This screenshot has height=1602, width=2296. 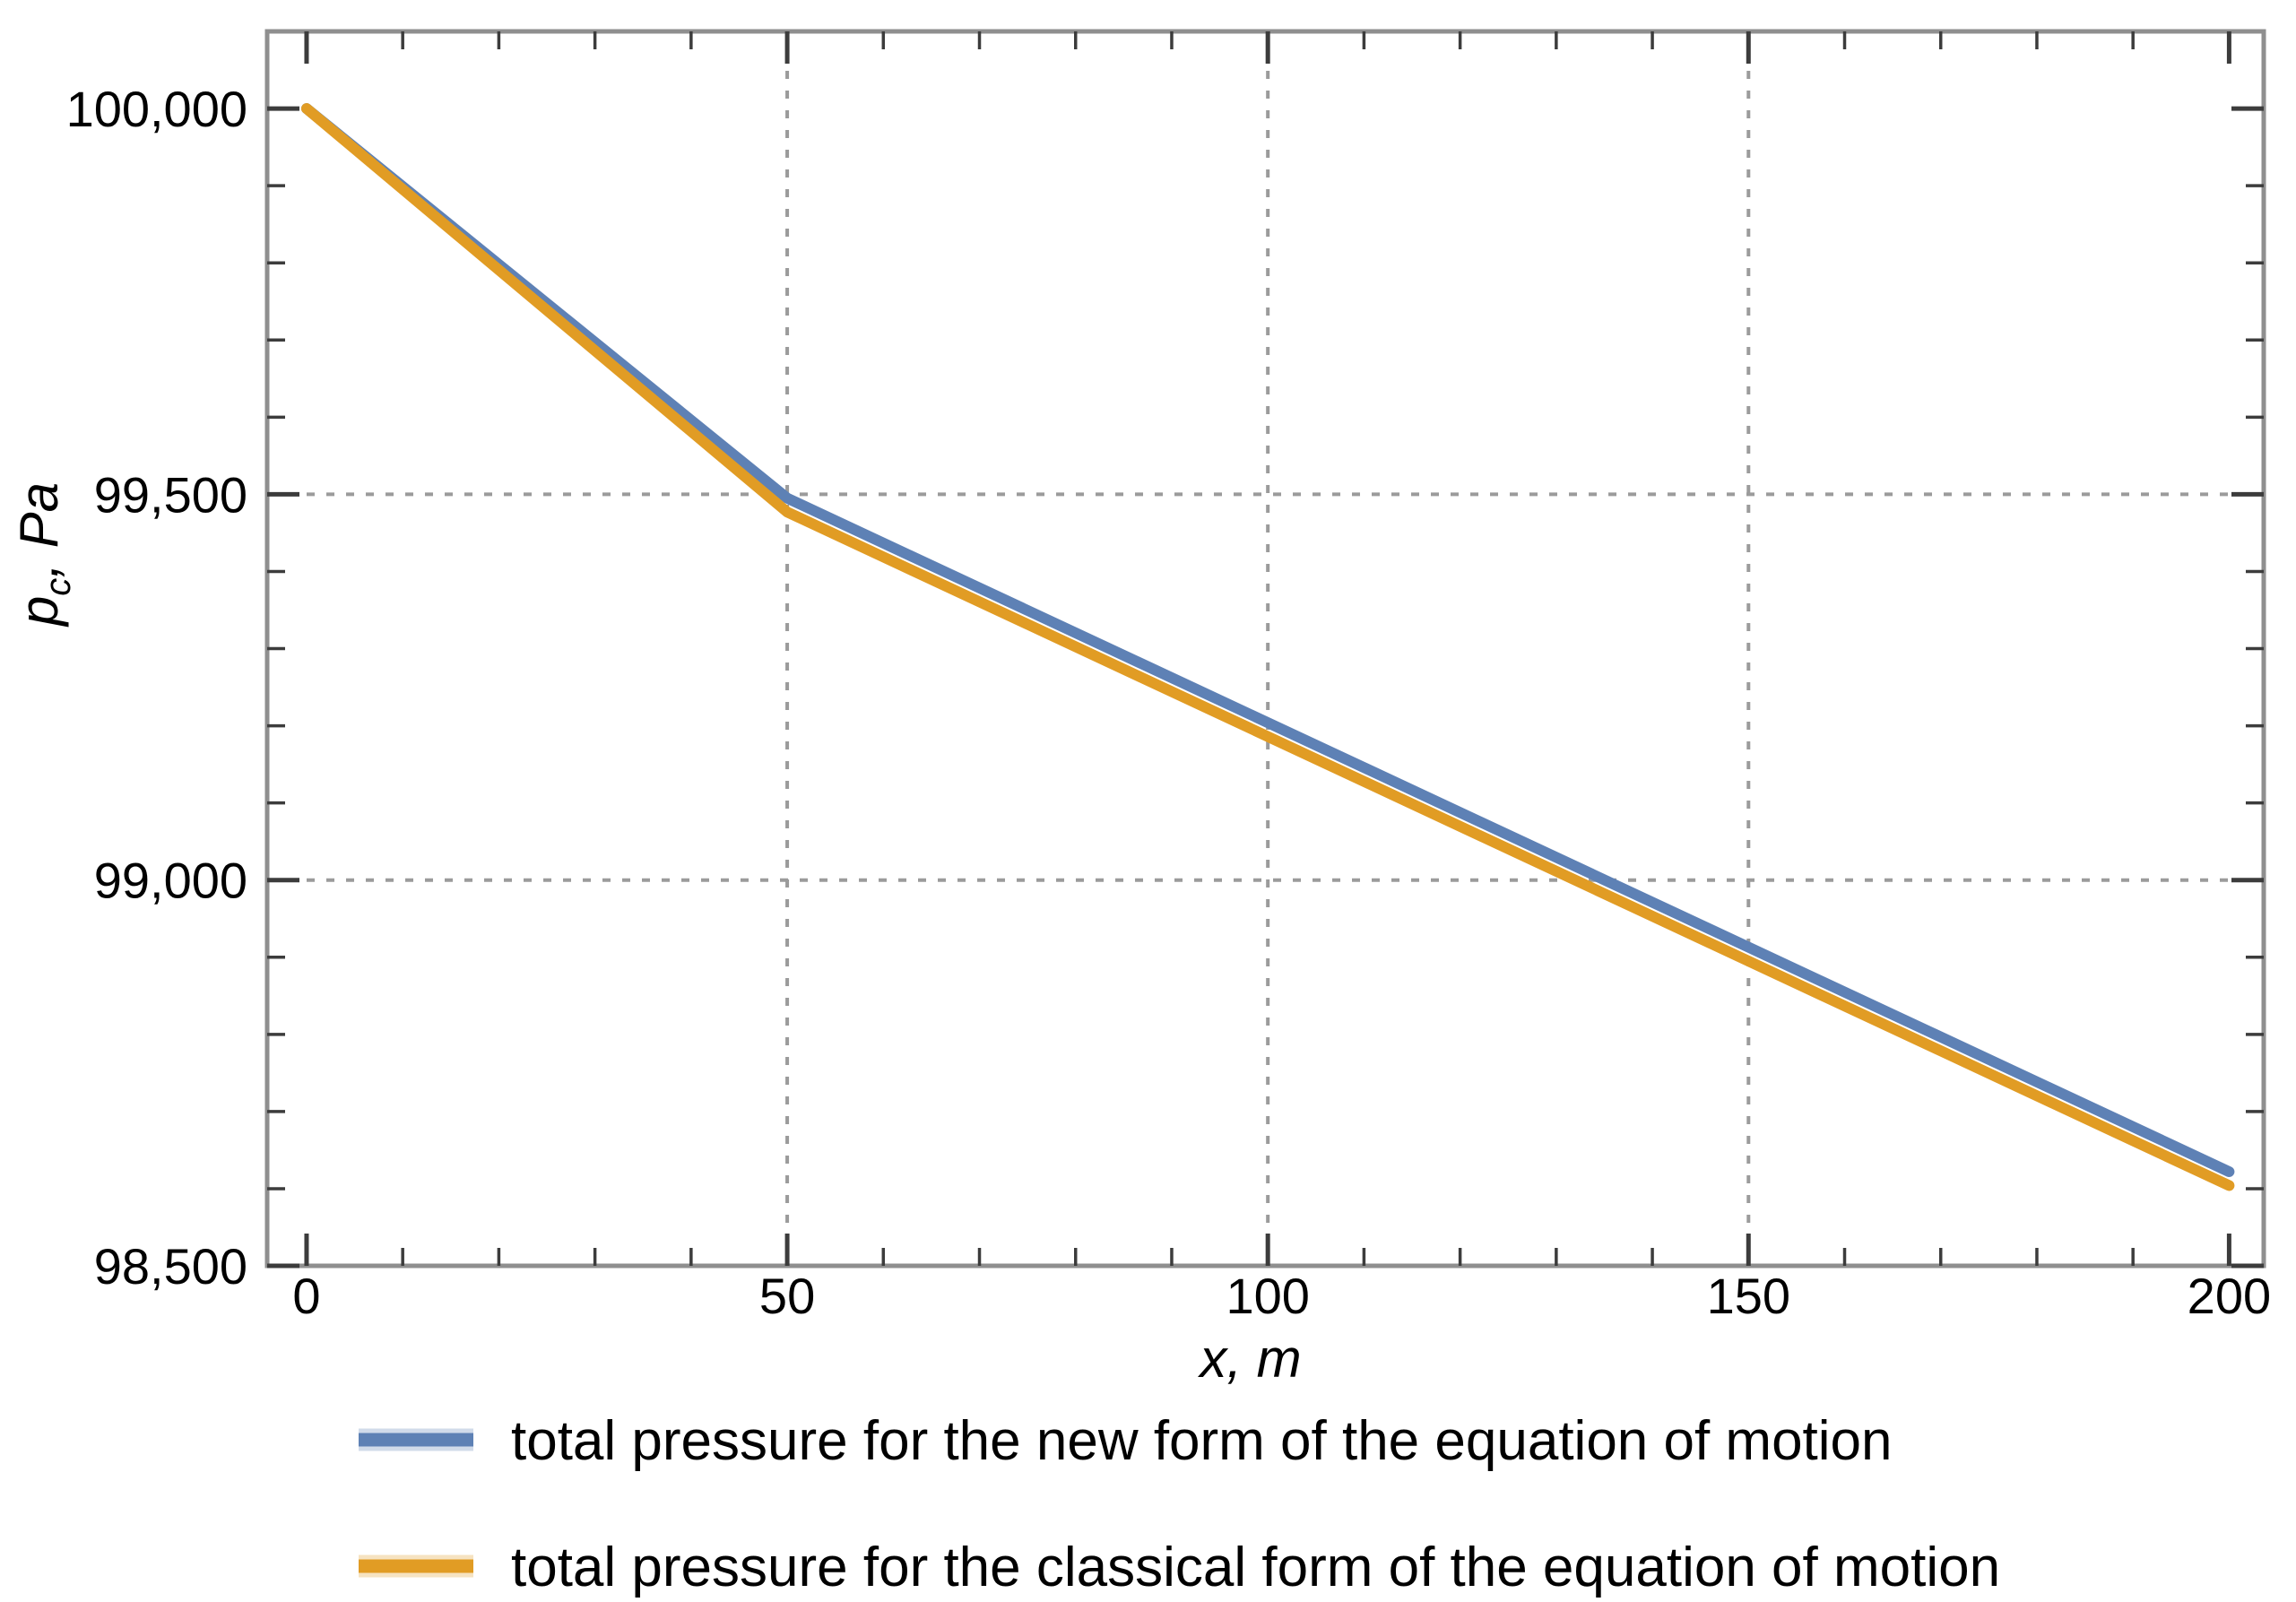 I want to click on x-tick-label-200: 200, so click(x=2229, y=1296).